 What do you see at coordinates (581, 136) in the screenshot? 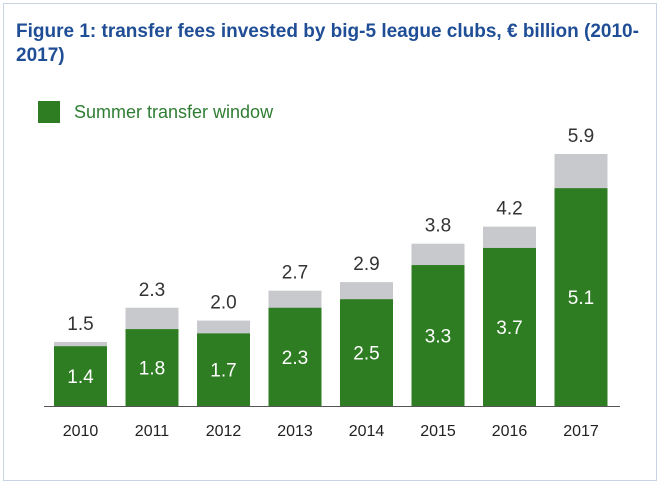
I see `total-label-2017: 5.9` at bounding box center [581, 136].